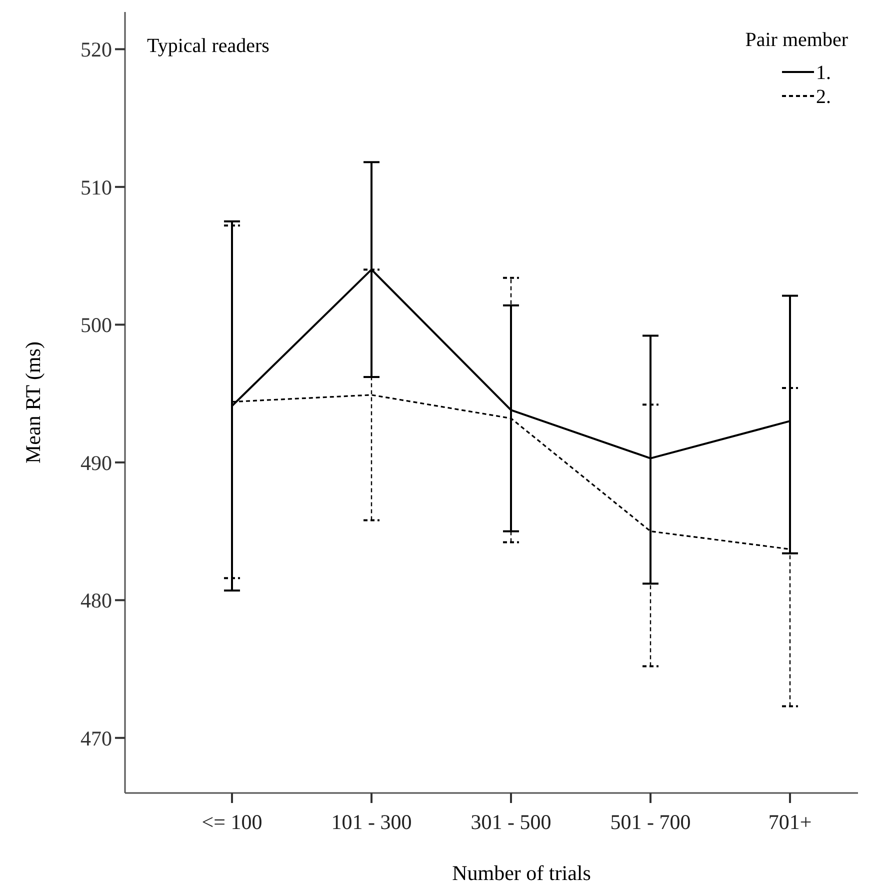 The height and width of the screenshot is (896, 878). What do you see at coordinates (96, 462) in the screenshot?
I see `y-tick-label: 490` at bounding box center [96, 462].